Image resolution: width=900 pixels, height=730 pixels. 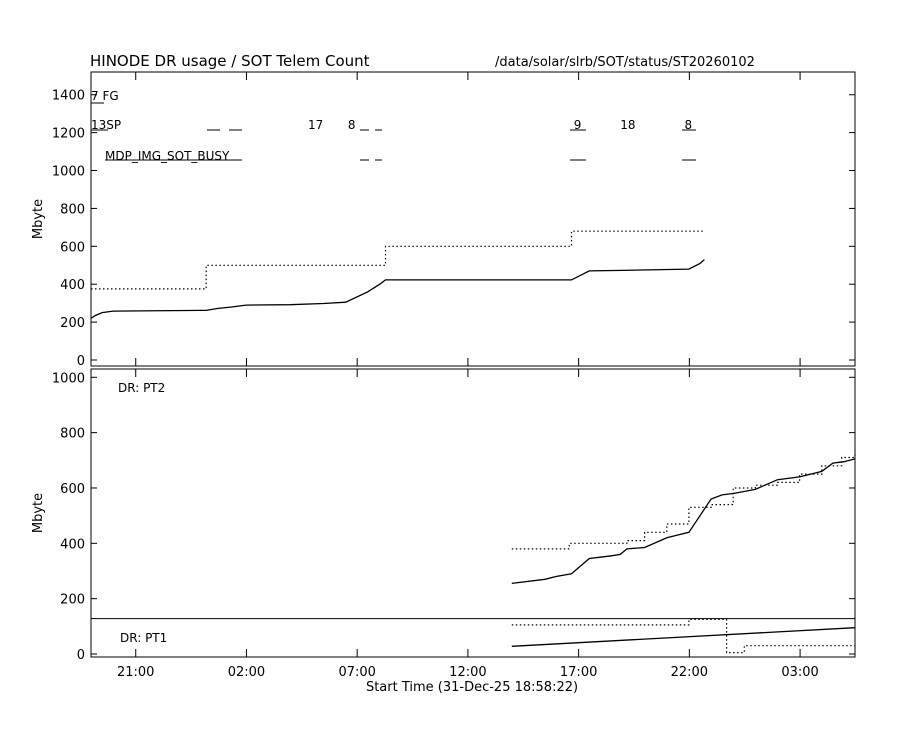 I want to click on xtick-label: 21:00, so click(x=135, y=672).